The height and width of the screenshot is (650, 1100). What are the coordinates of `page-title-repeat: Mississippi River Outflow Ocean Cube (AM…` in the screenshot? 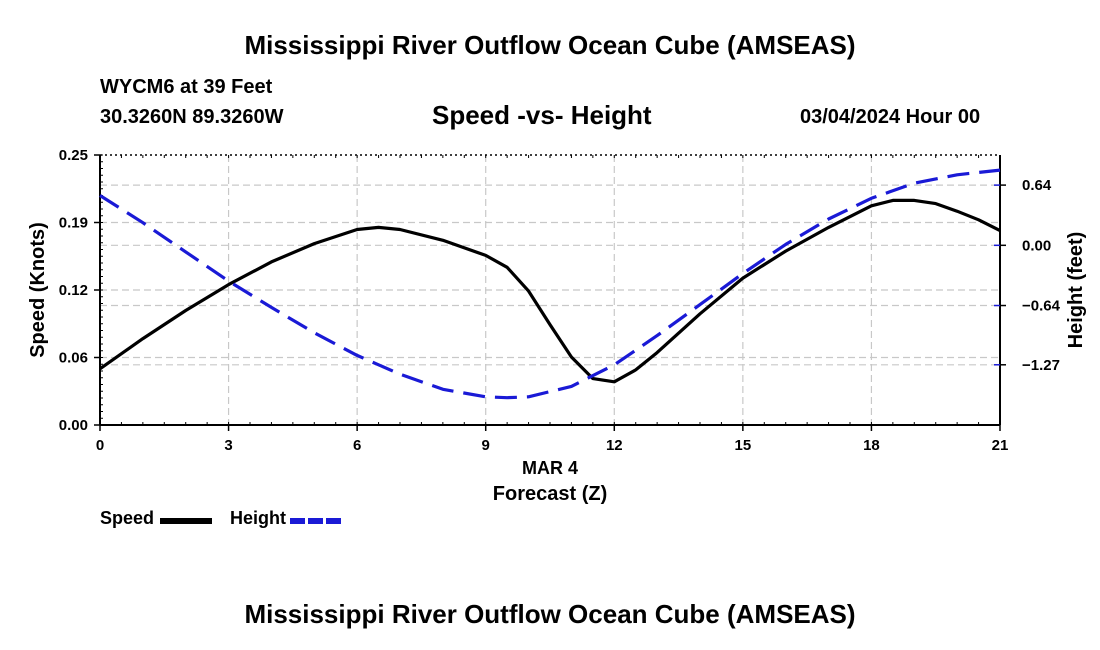 It's located at (550, 614).